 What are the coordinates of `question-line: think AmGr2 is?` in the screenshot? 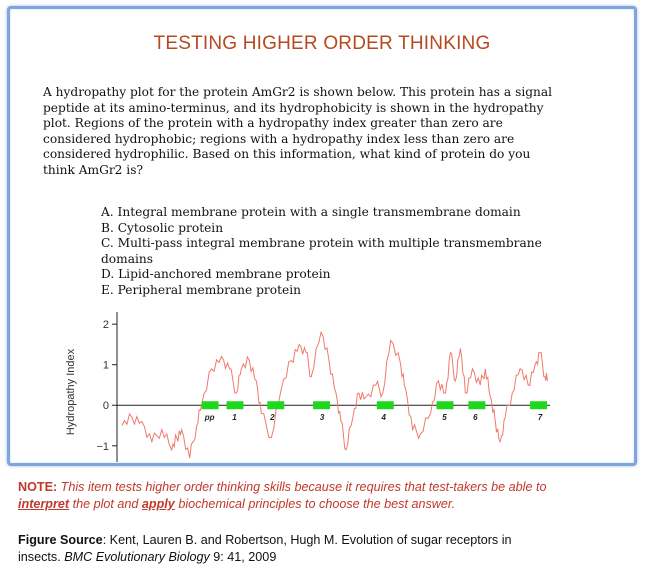 It's located at (93, 169).